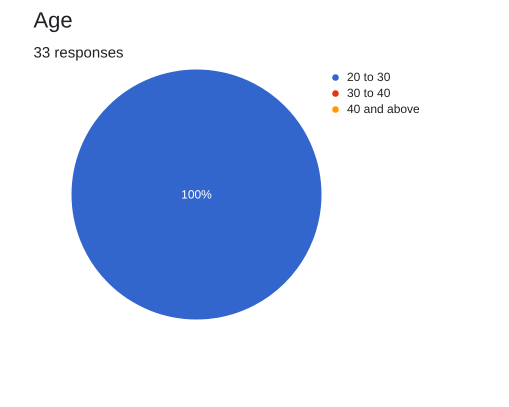 Image resolution: width=509 pixels, height=407 pixels. What do you see at coordinates (53, 20) in the screenshot?
I see `chart-title: Age` at bounding box center [53, 20].